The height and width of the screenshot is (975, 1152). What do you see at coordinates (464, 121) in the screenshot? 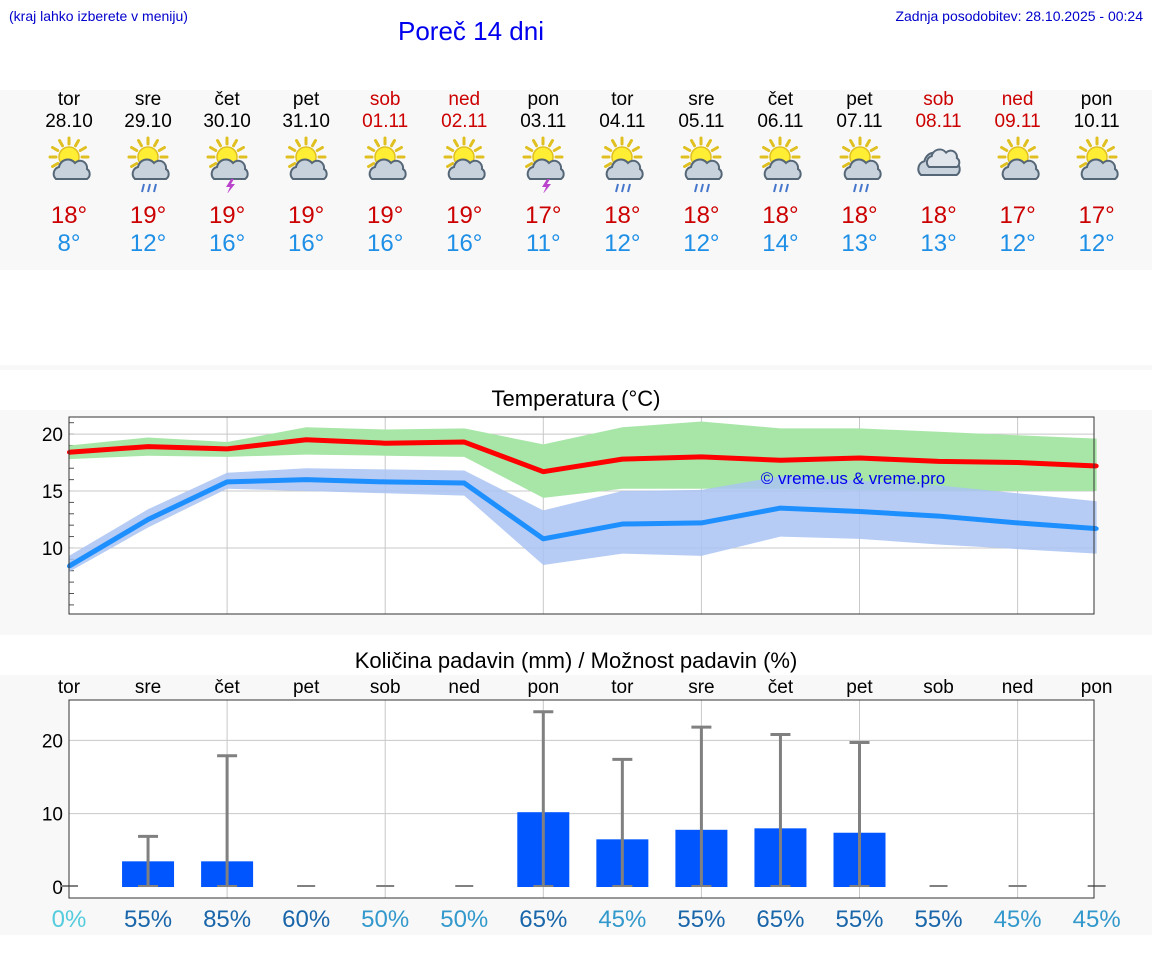
I see `day-date: 02.11` at bounding box center [464, 121].